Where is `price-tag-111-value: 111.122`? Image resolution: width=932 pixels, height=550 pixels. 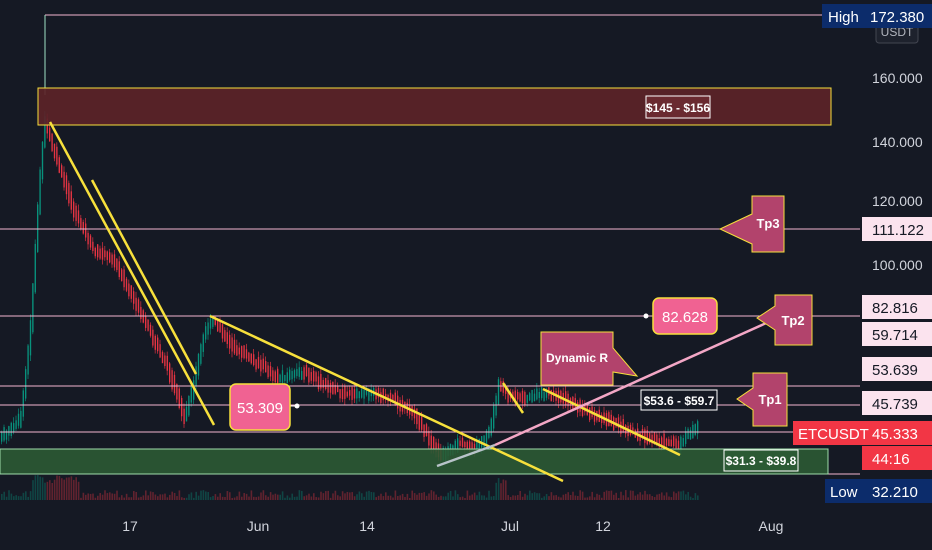 price-tag-111-value: 111.122 is located at coordinates (898, 230).